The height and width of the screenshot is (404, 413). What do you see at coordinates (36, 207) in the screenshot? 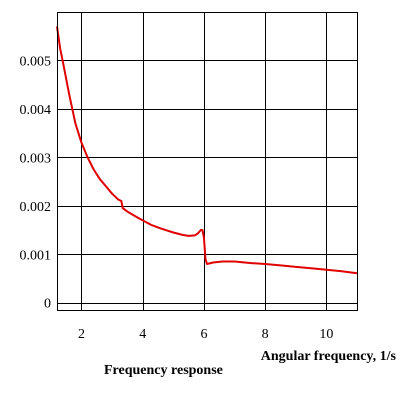
I see `y-tick-label: 0.002` at bounding box center [36, 207].